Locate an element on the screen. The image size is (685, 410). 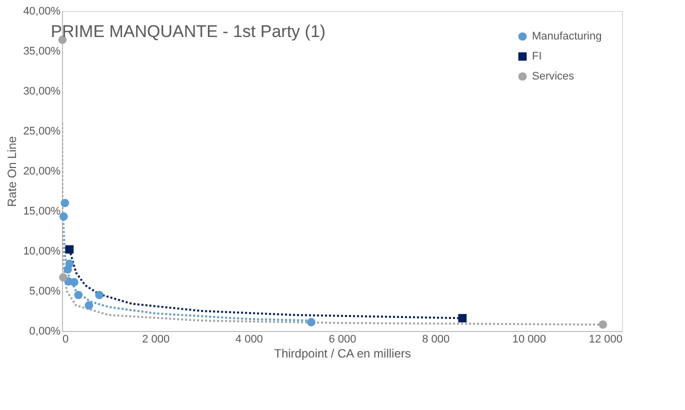
legend-label: Services is located at coordinates (553, 76).